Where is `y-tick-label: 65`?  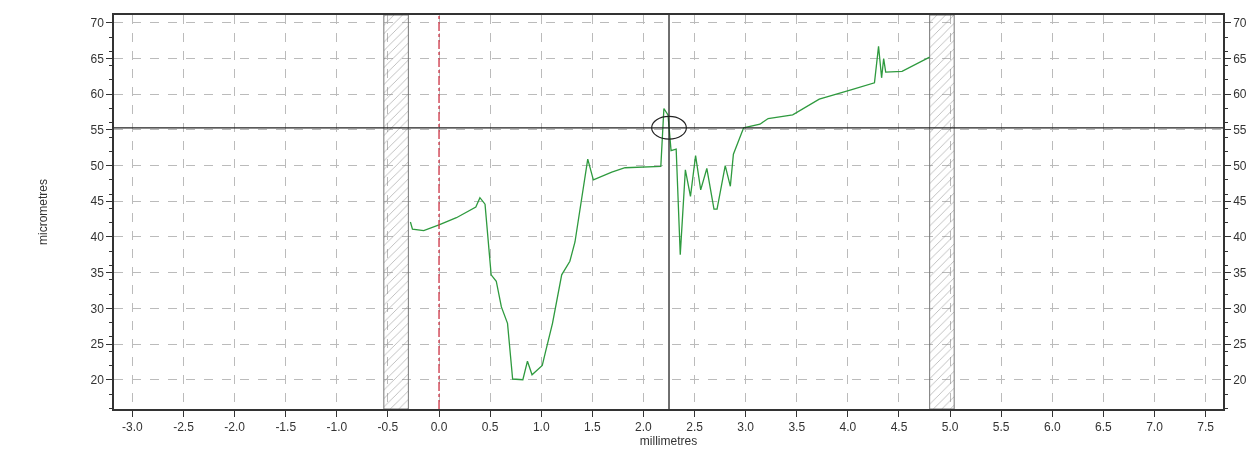 y-tick-label: 65 is located at coordinates (97, 58).